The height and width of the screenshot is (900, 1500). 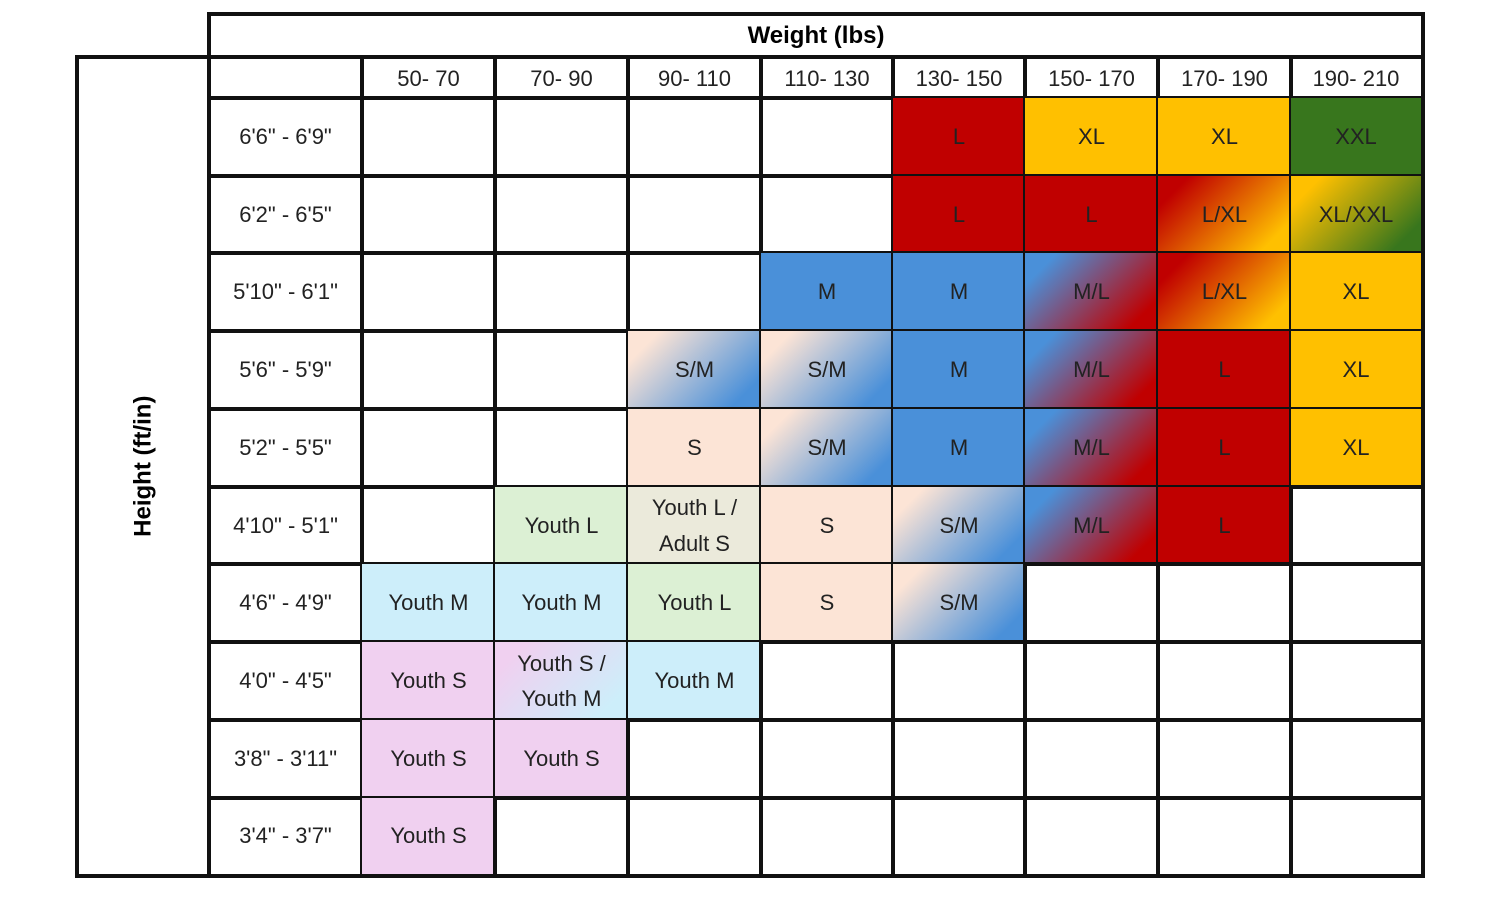 What do you see at coordinates (1224, 77) in the screenshot?
I see `column-header: 170- 190` at bounding box center [1224, 77].